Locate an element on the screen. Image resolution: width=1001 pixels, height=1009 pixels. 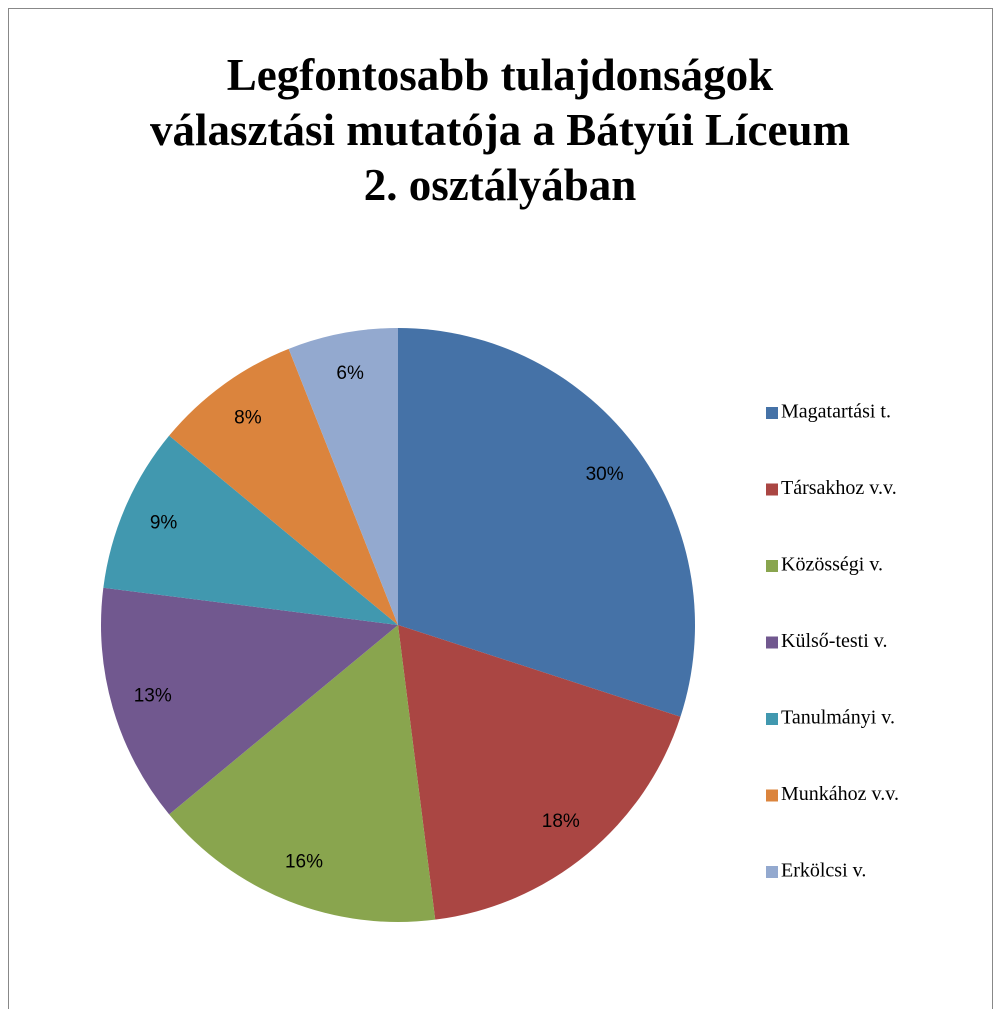
legend-label: Külső-testi v. is located at coordinates (834, 641).